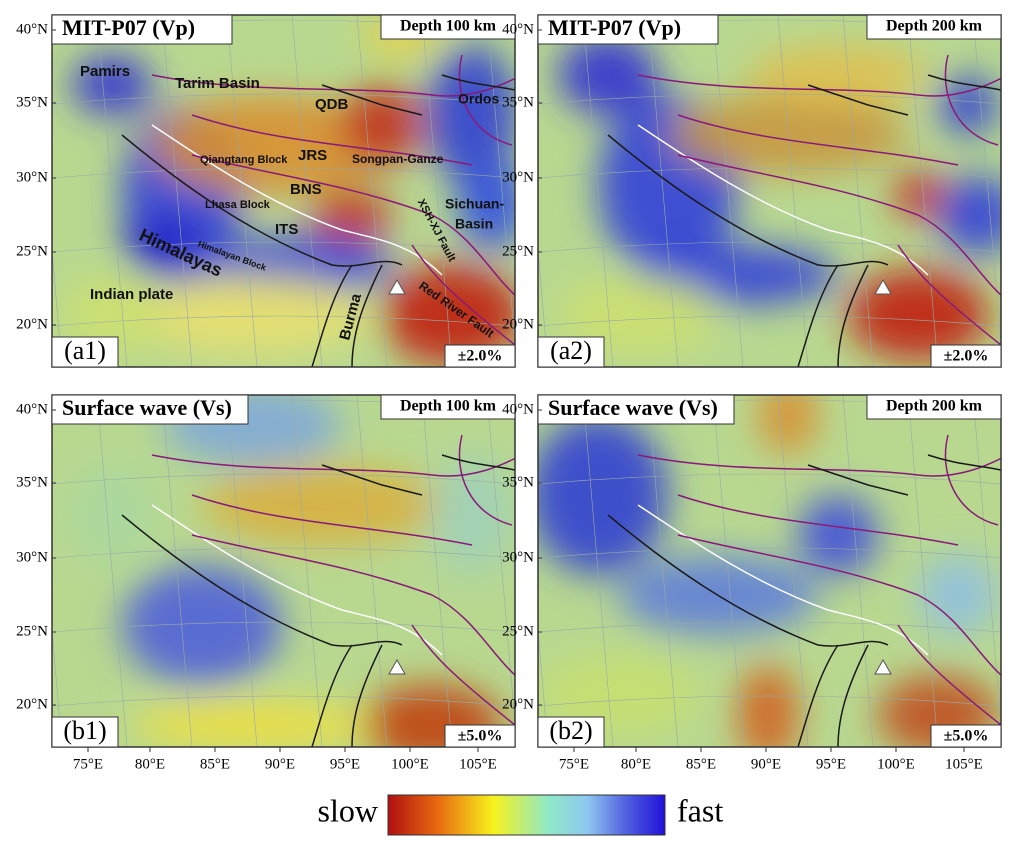 The image size is (1025, 850). I want to click on geo-annotation: JRS, so click(312, 155).